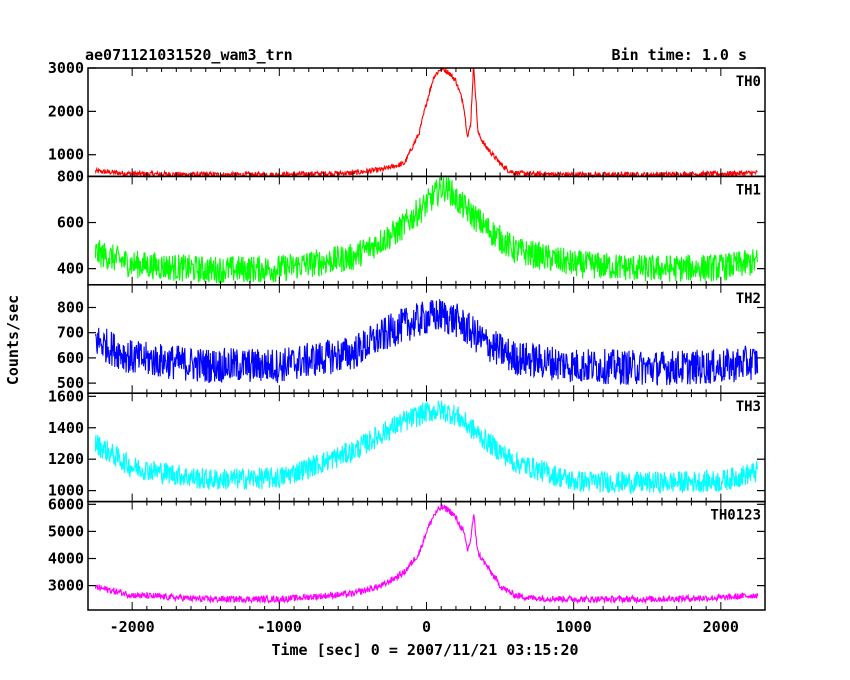 The height and width of the screenshot is (680, 850). What do you see at coordinates (66, 396) in the screenshot?
I see `y-tick-label: 1600` at bounding box center [66, 396].